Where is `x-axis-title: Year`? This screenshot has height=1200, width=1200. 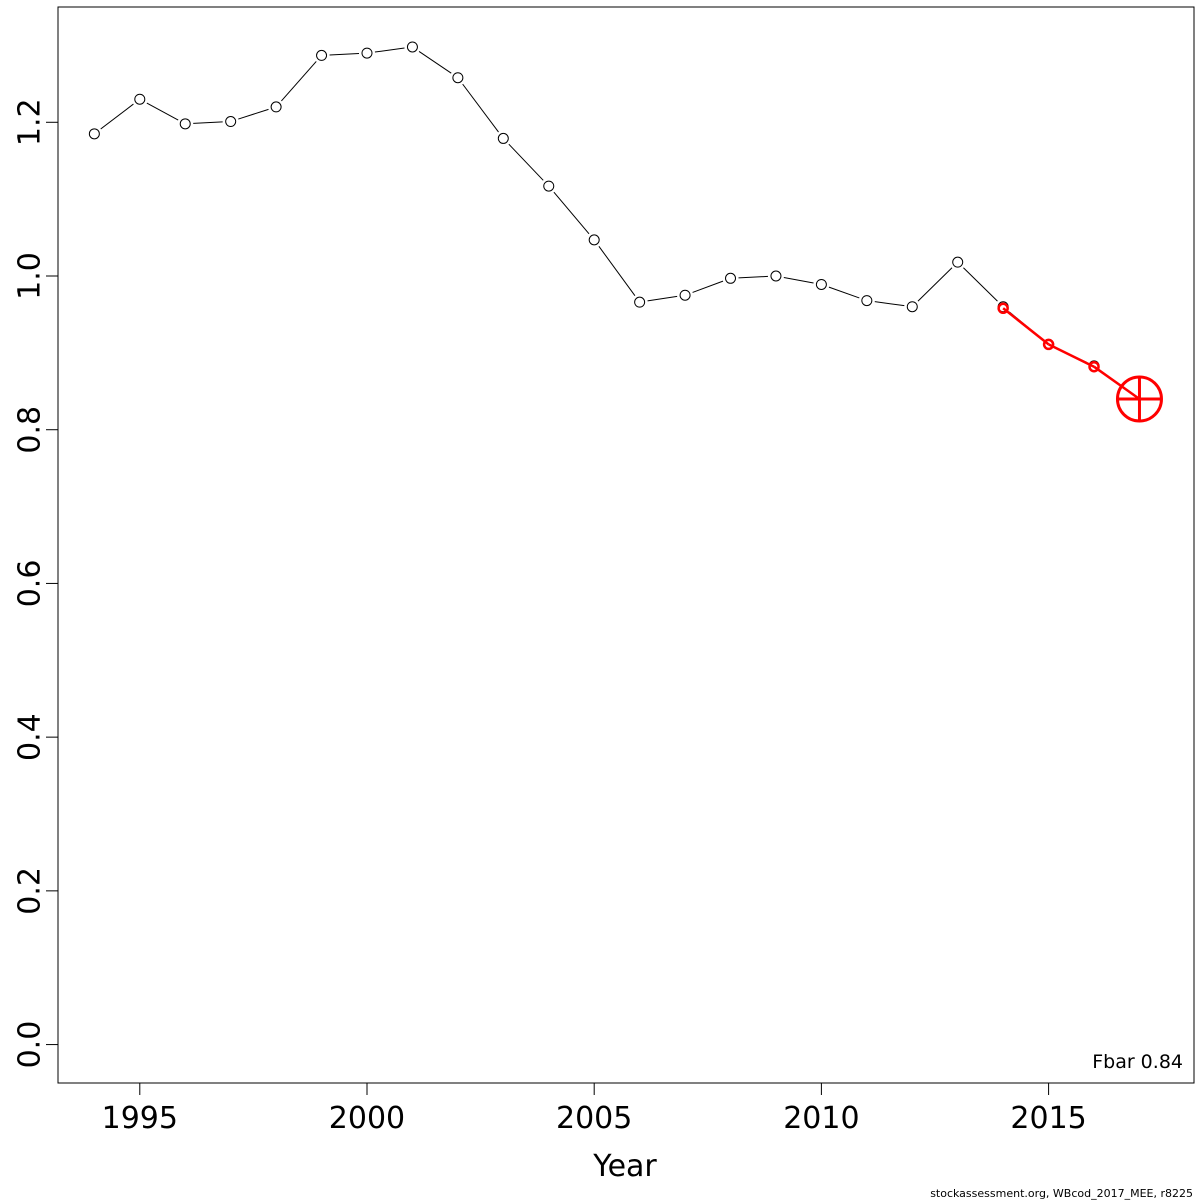 x-axis-title: Year is located at coordinates (624, 1166).